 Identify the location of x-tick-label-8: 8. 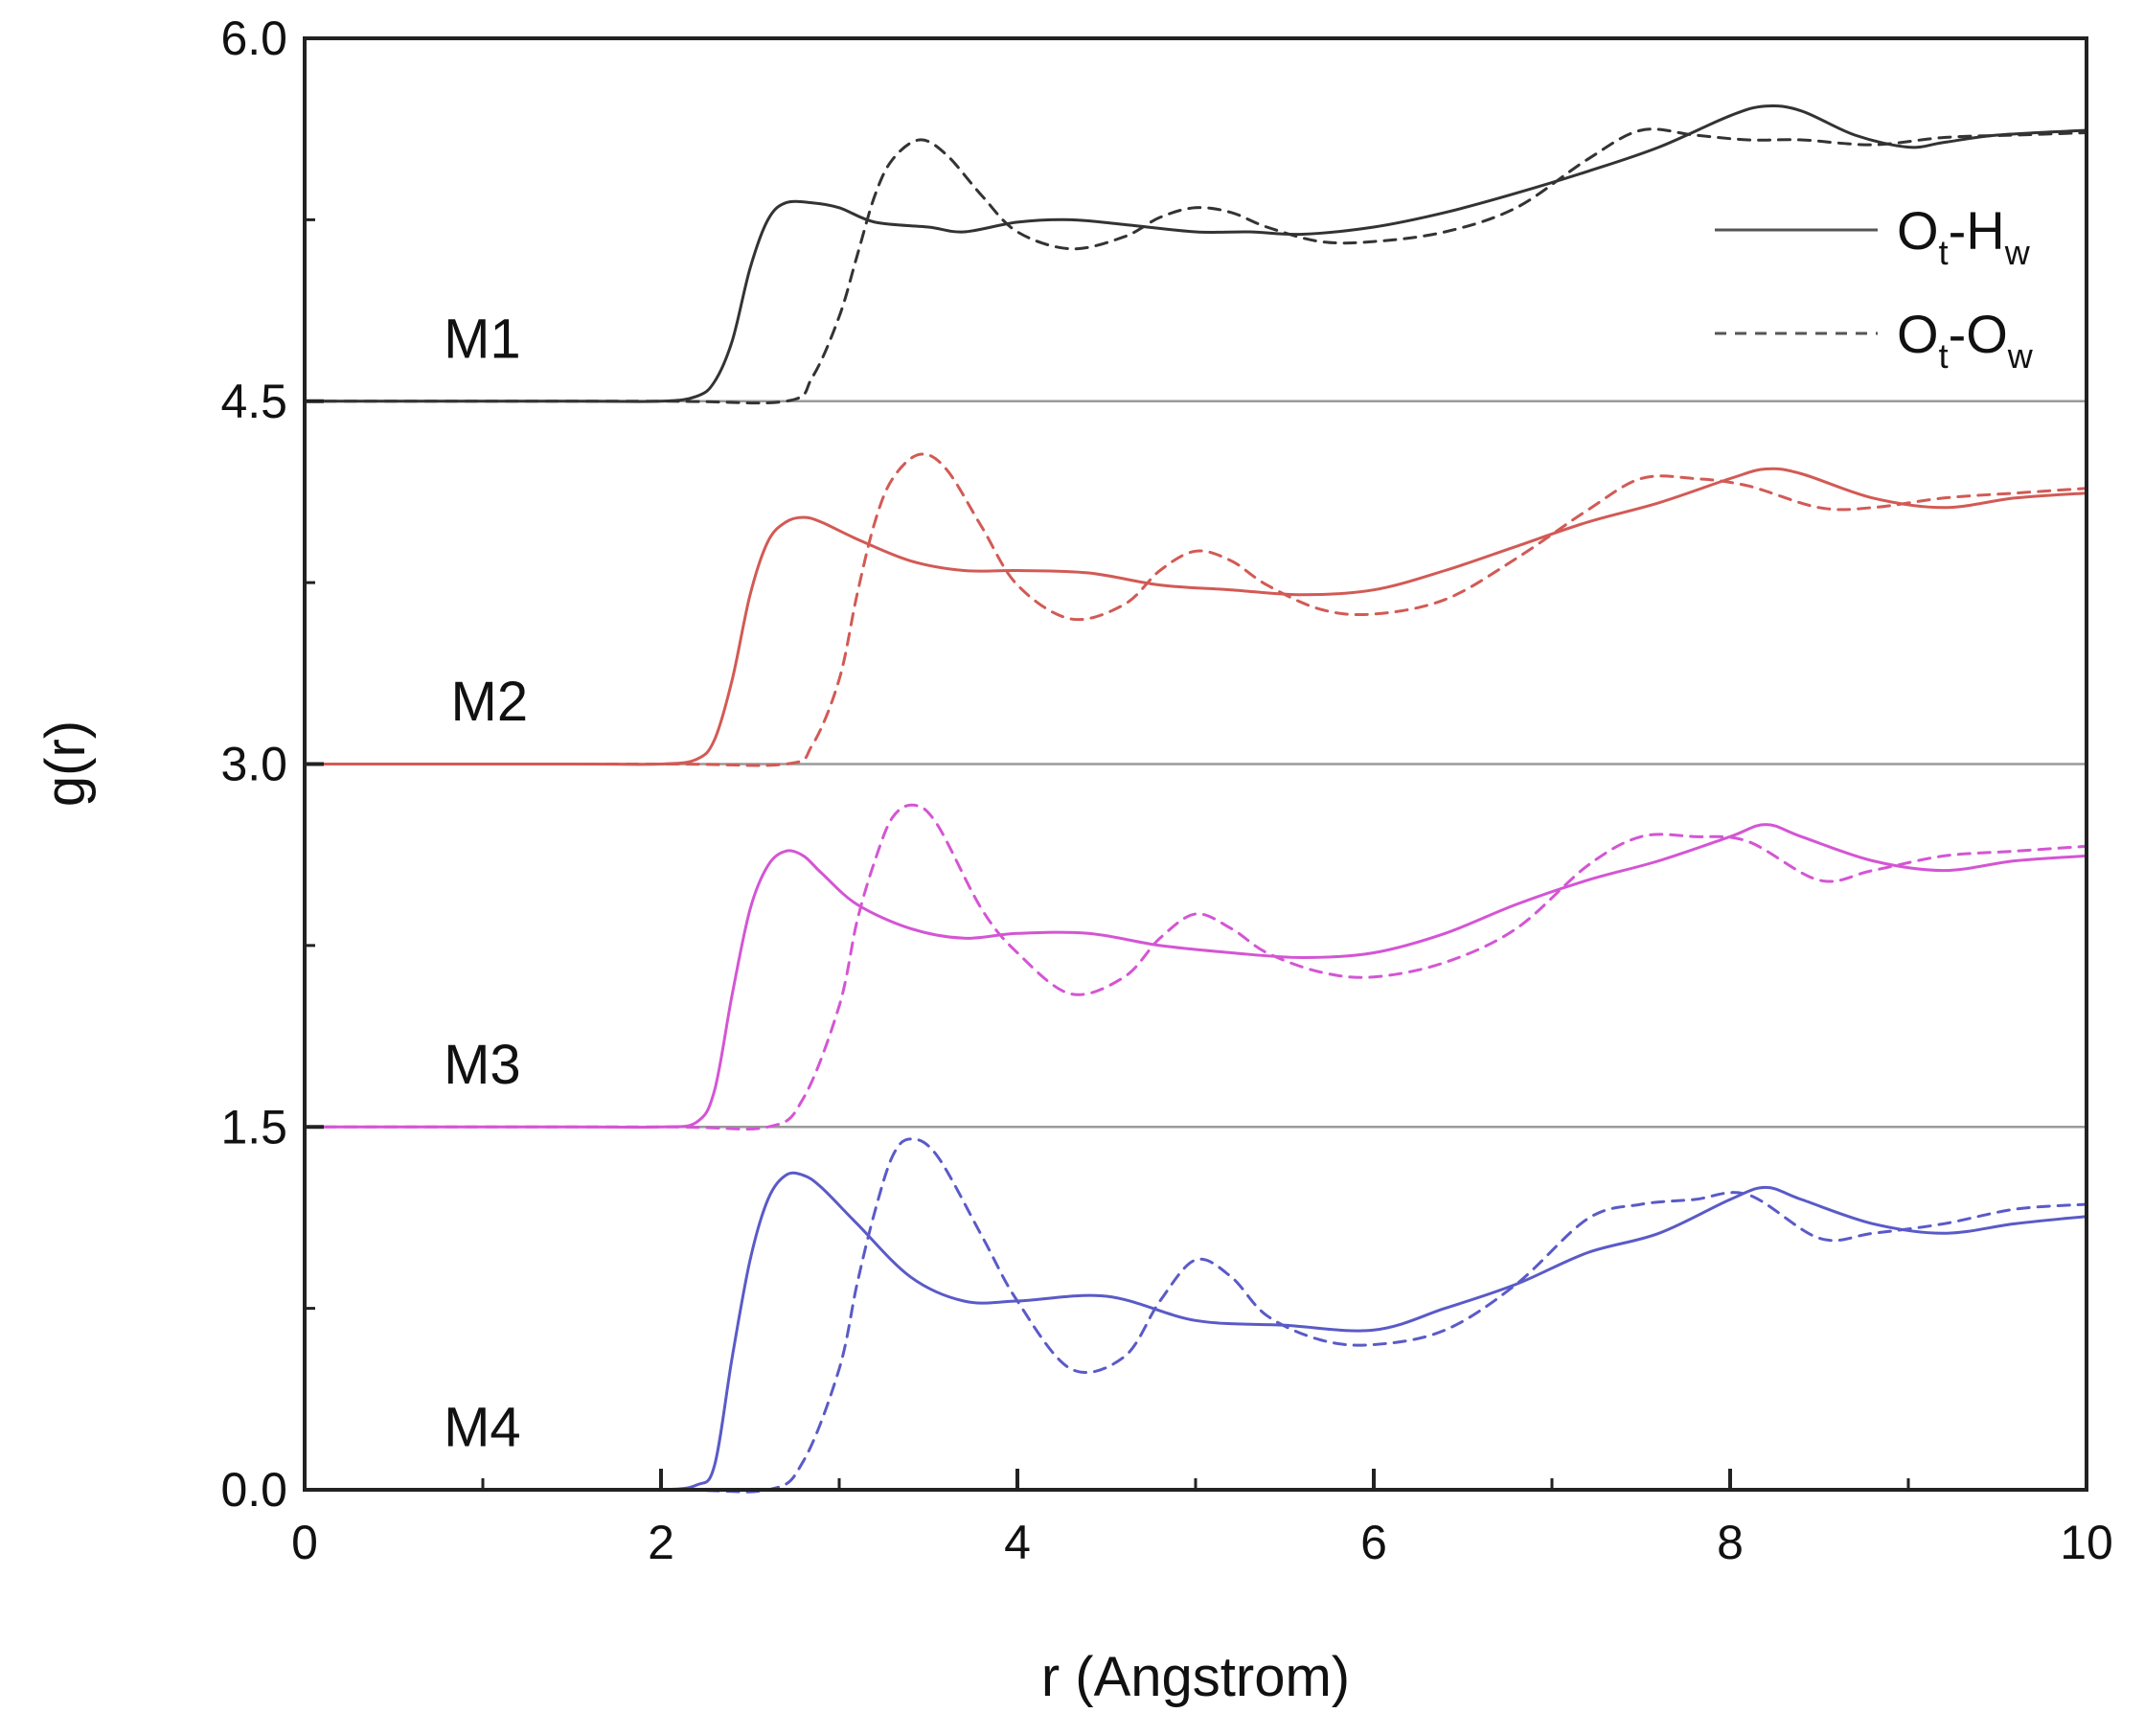
(1730, 1543).